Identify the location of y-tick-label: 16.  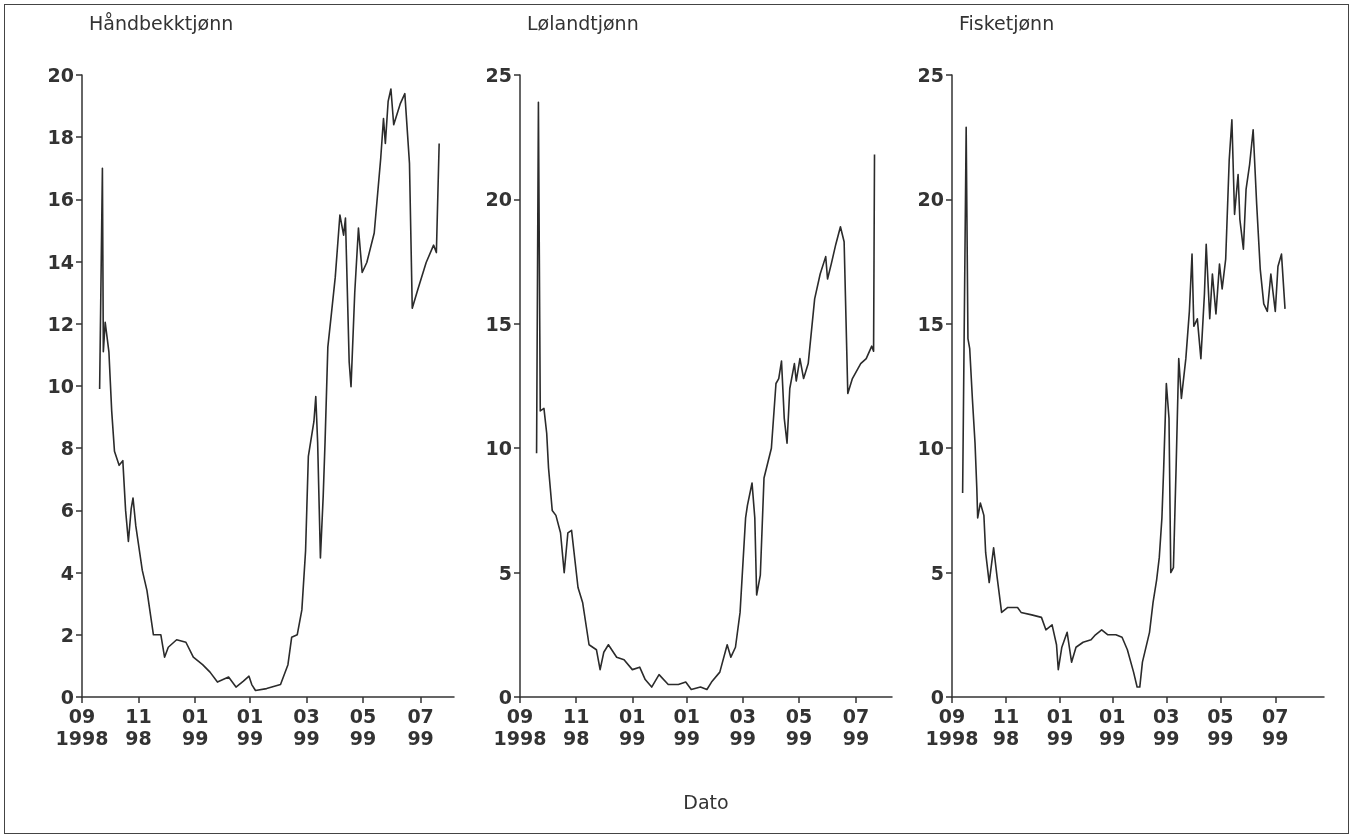
(60, 199).